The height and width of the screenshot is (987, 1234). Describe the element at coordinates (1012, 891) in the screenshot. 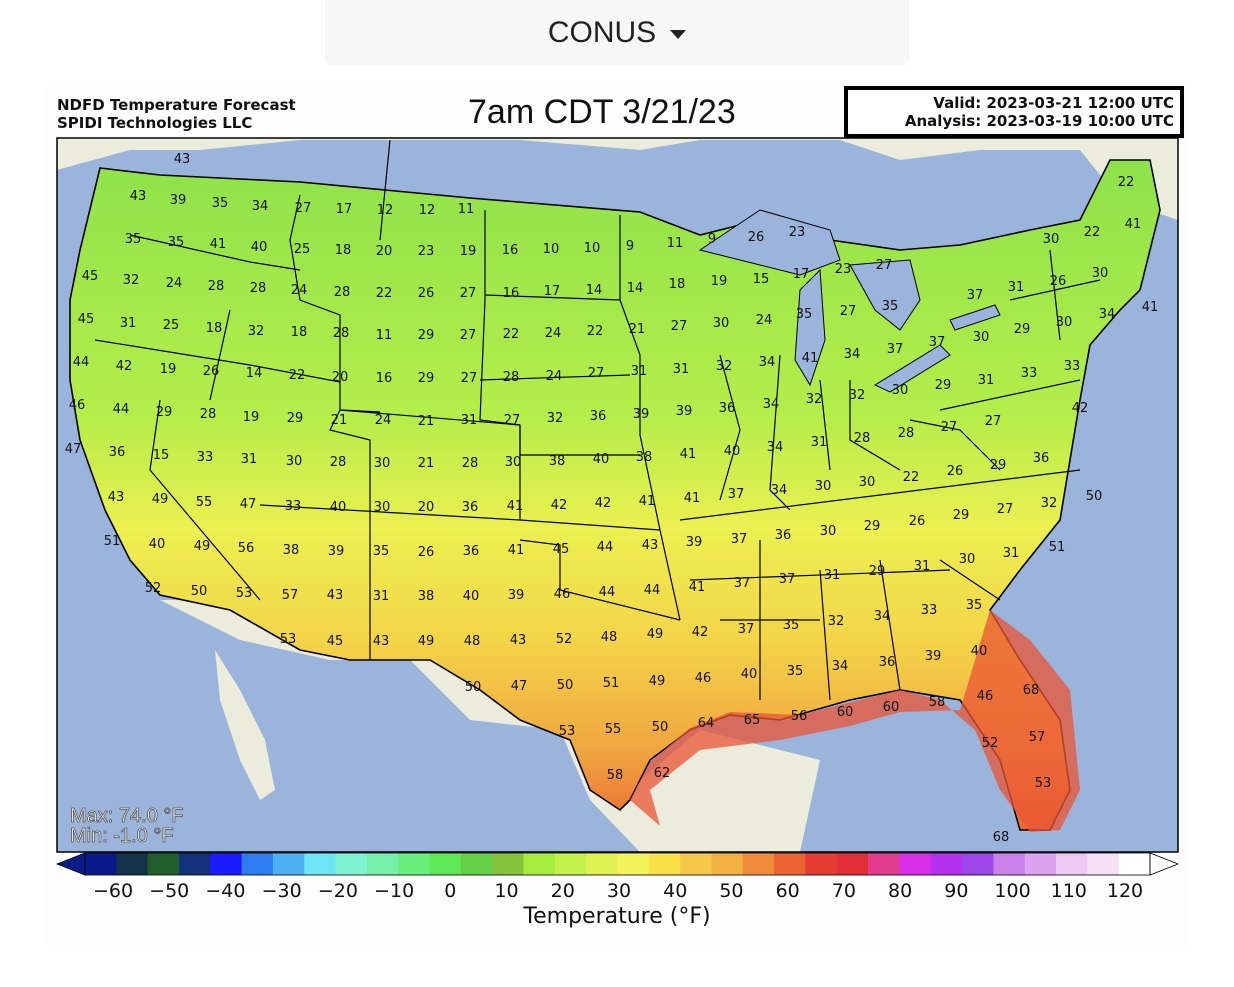

I see `colorbar-tick-label: 100` at that location.